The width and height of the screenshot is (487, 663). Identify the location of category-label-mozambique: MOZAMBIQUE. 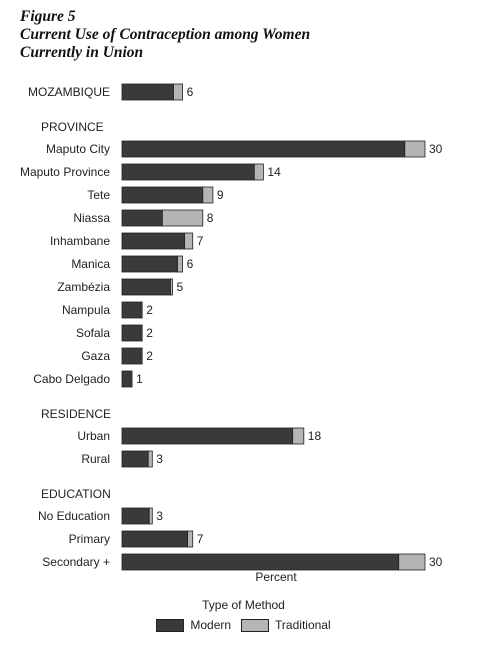
(69, 92).